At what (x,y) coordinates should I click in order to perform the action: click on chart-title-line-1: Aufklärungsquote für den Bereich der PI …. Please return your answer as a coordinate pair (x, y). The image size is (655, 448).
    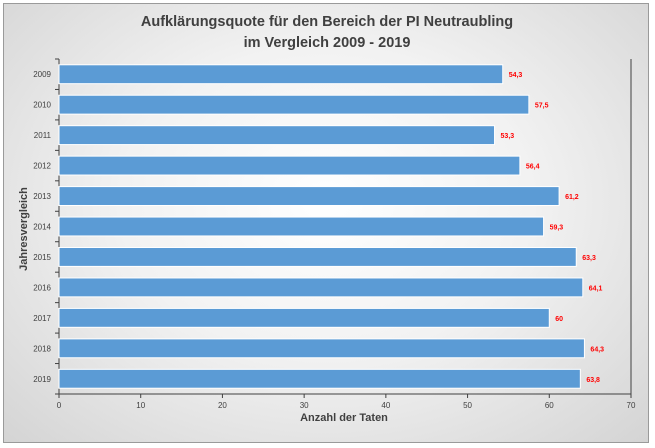
    Looking at the image, I should click on (327, 22).